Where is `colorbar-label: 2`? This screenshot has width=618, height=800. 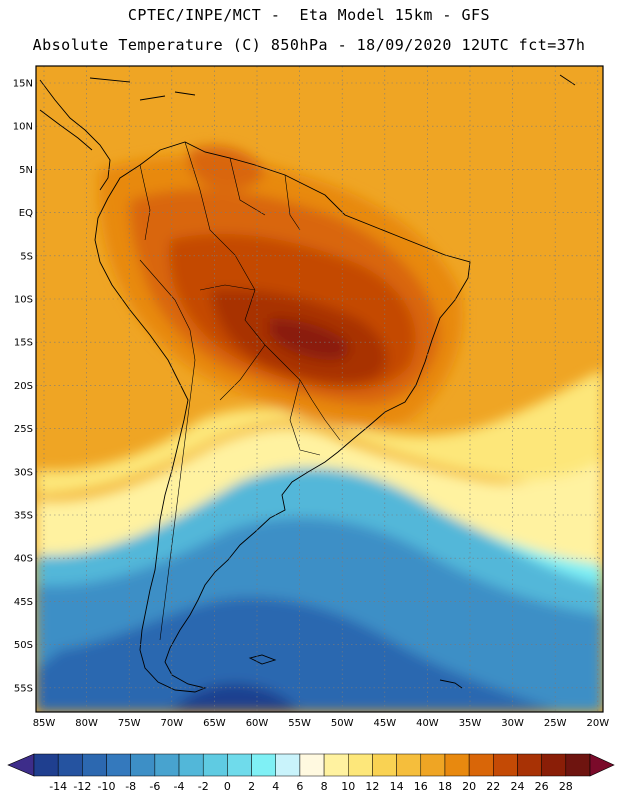
colorbar-label: 2 is located at coordinates (251, 786).